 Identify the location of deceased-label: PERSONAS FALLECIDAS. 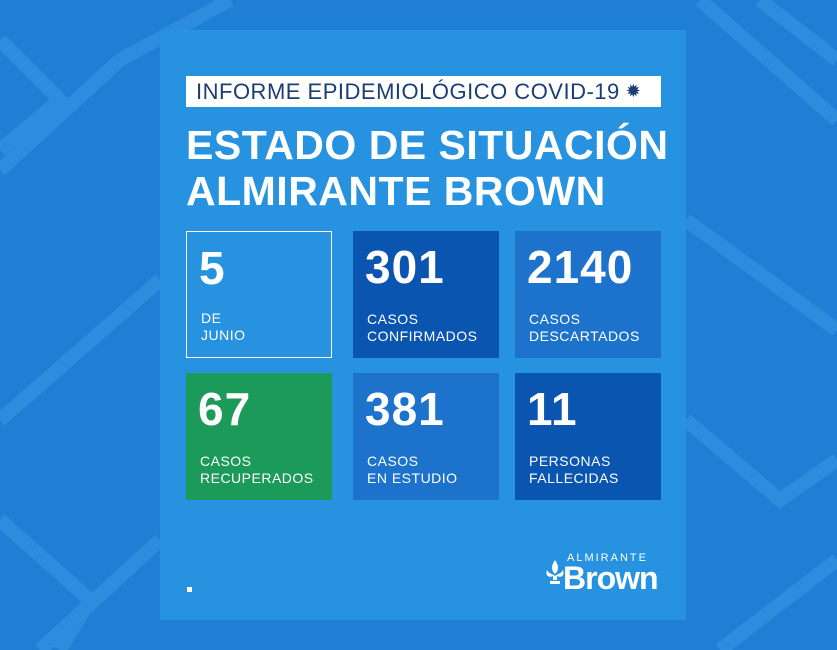
(574, 470).